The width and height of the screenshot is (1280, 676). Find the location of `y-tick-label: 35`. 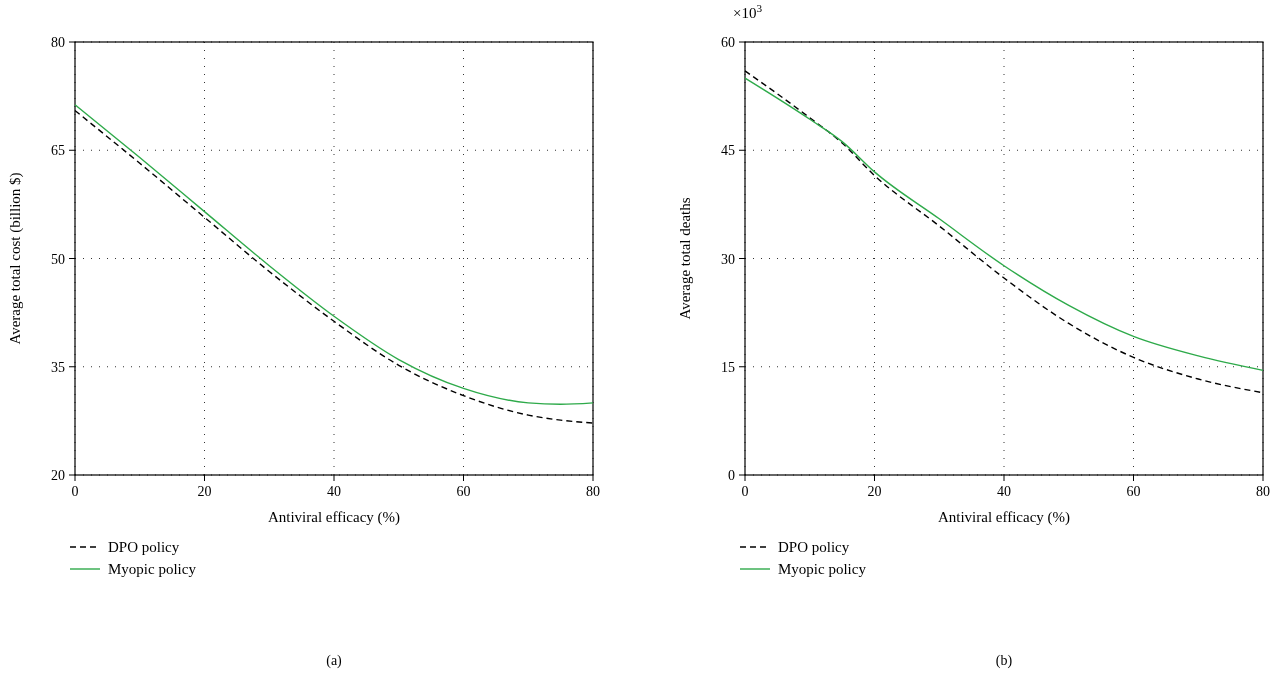

y-tick-label: 35 is located at coordinates (58, 367).